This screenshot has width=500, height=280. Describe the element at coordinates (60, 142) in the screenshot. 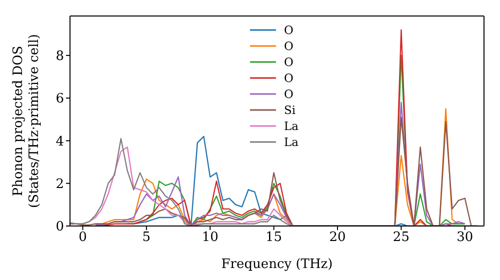

I see `y-tick-label: 4` at that location.